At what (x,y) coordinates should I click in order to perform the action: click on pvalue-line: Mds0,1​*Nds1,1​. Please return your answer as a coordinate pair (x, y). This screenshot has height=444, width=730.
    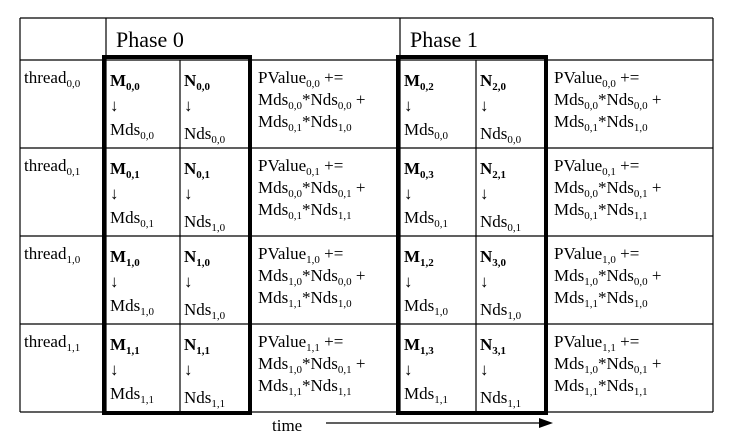
    Looking at the image, I should click on (601, 211).